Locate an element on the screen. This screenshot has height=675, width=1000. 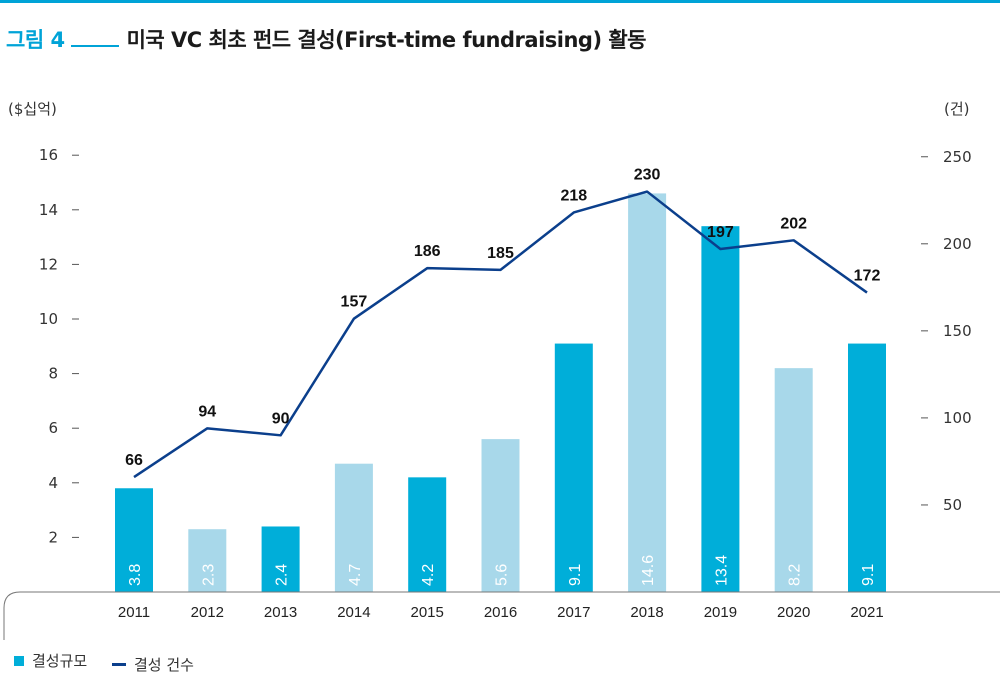
line-value-label: 186 is located at coordinates (427, 251).